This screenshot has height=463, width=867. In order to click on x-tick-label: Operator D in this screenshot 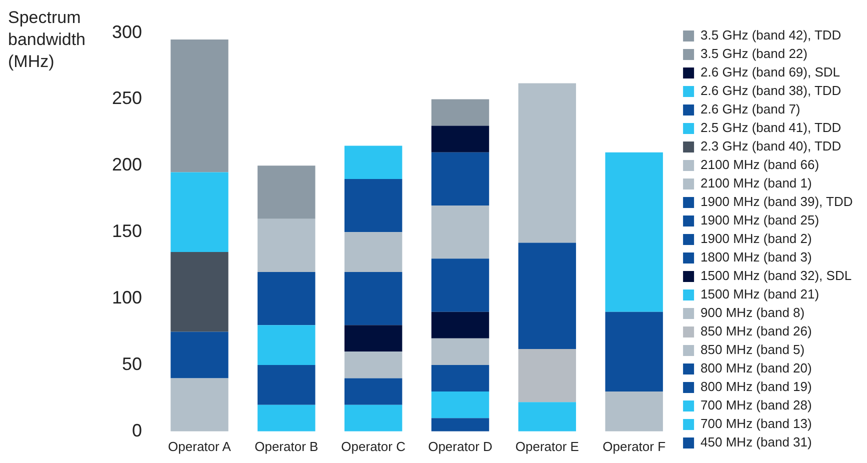, I will do `click(460, 446)`.